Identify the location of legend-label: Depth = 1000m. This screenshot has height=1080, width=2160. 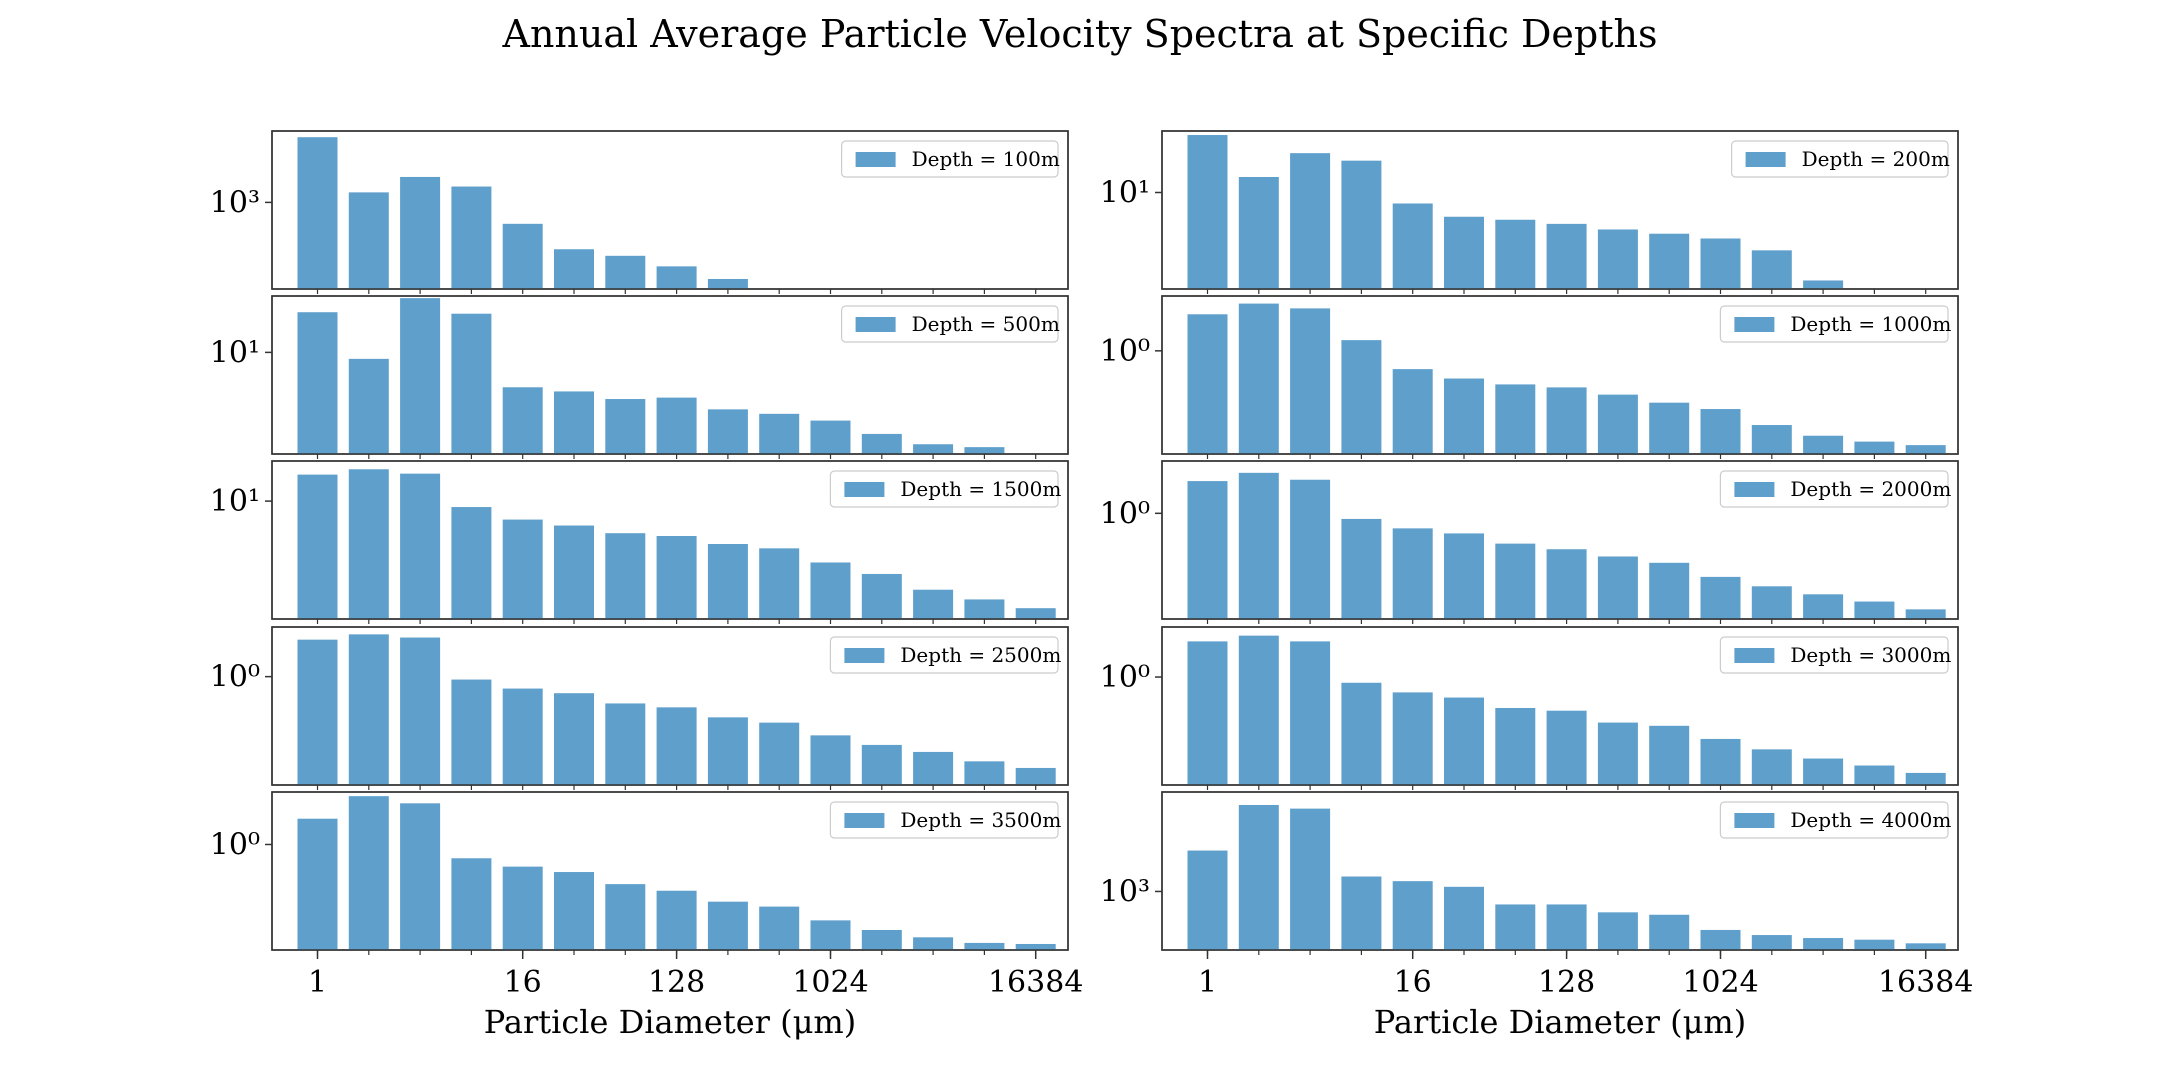
(1870, 324).